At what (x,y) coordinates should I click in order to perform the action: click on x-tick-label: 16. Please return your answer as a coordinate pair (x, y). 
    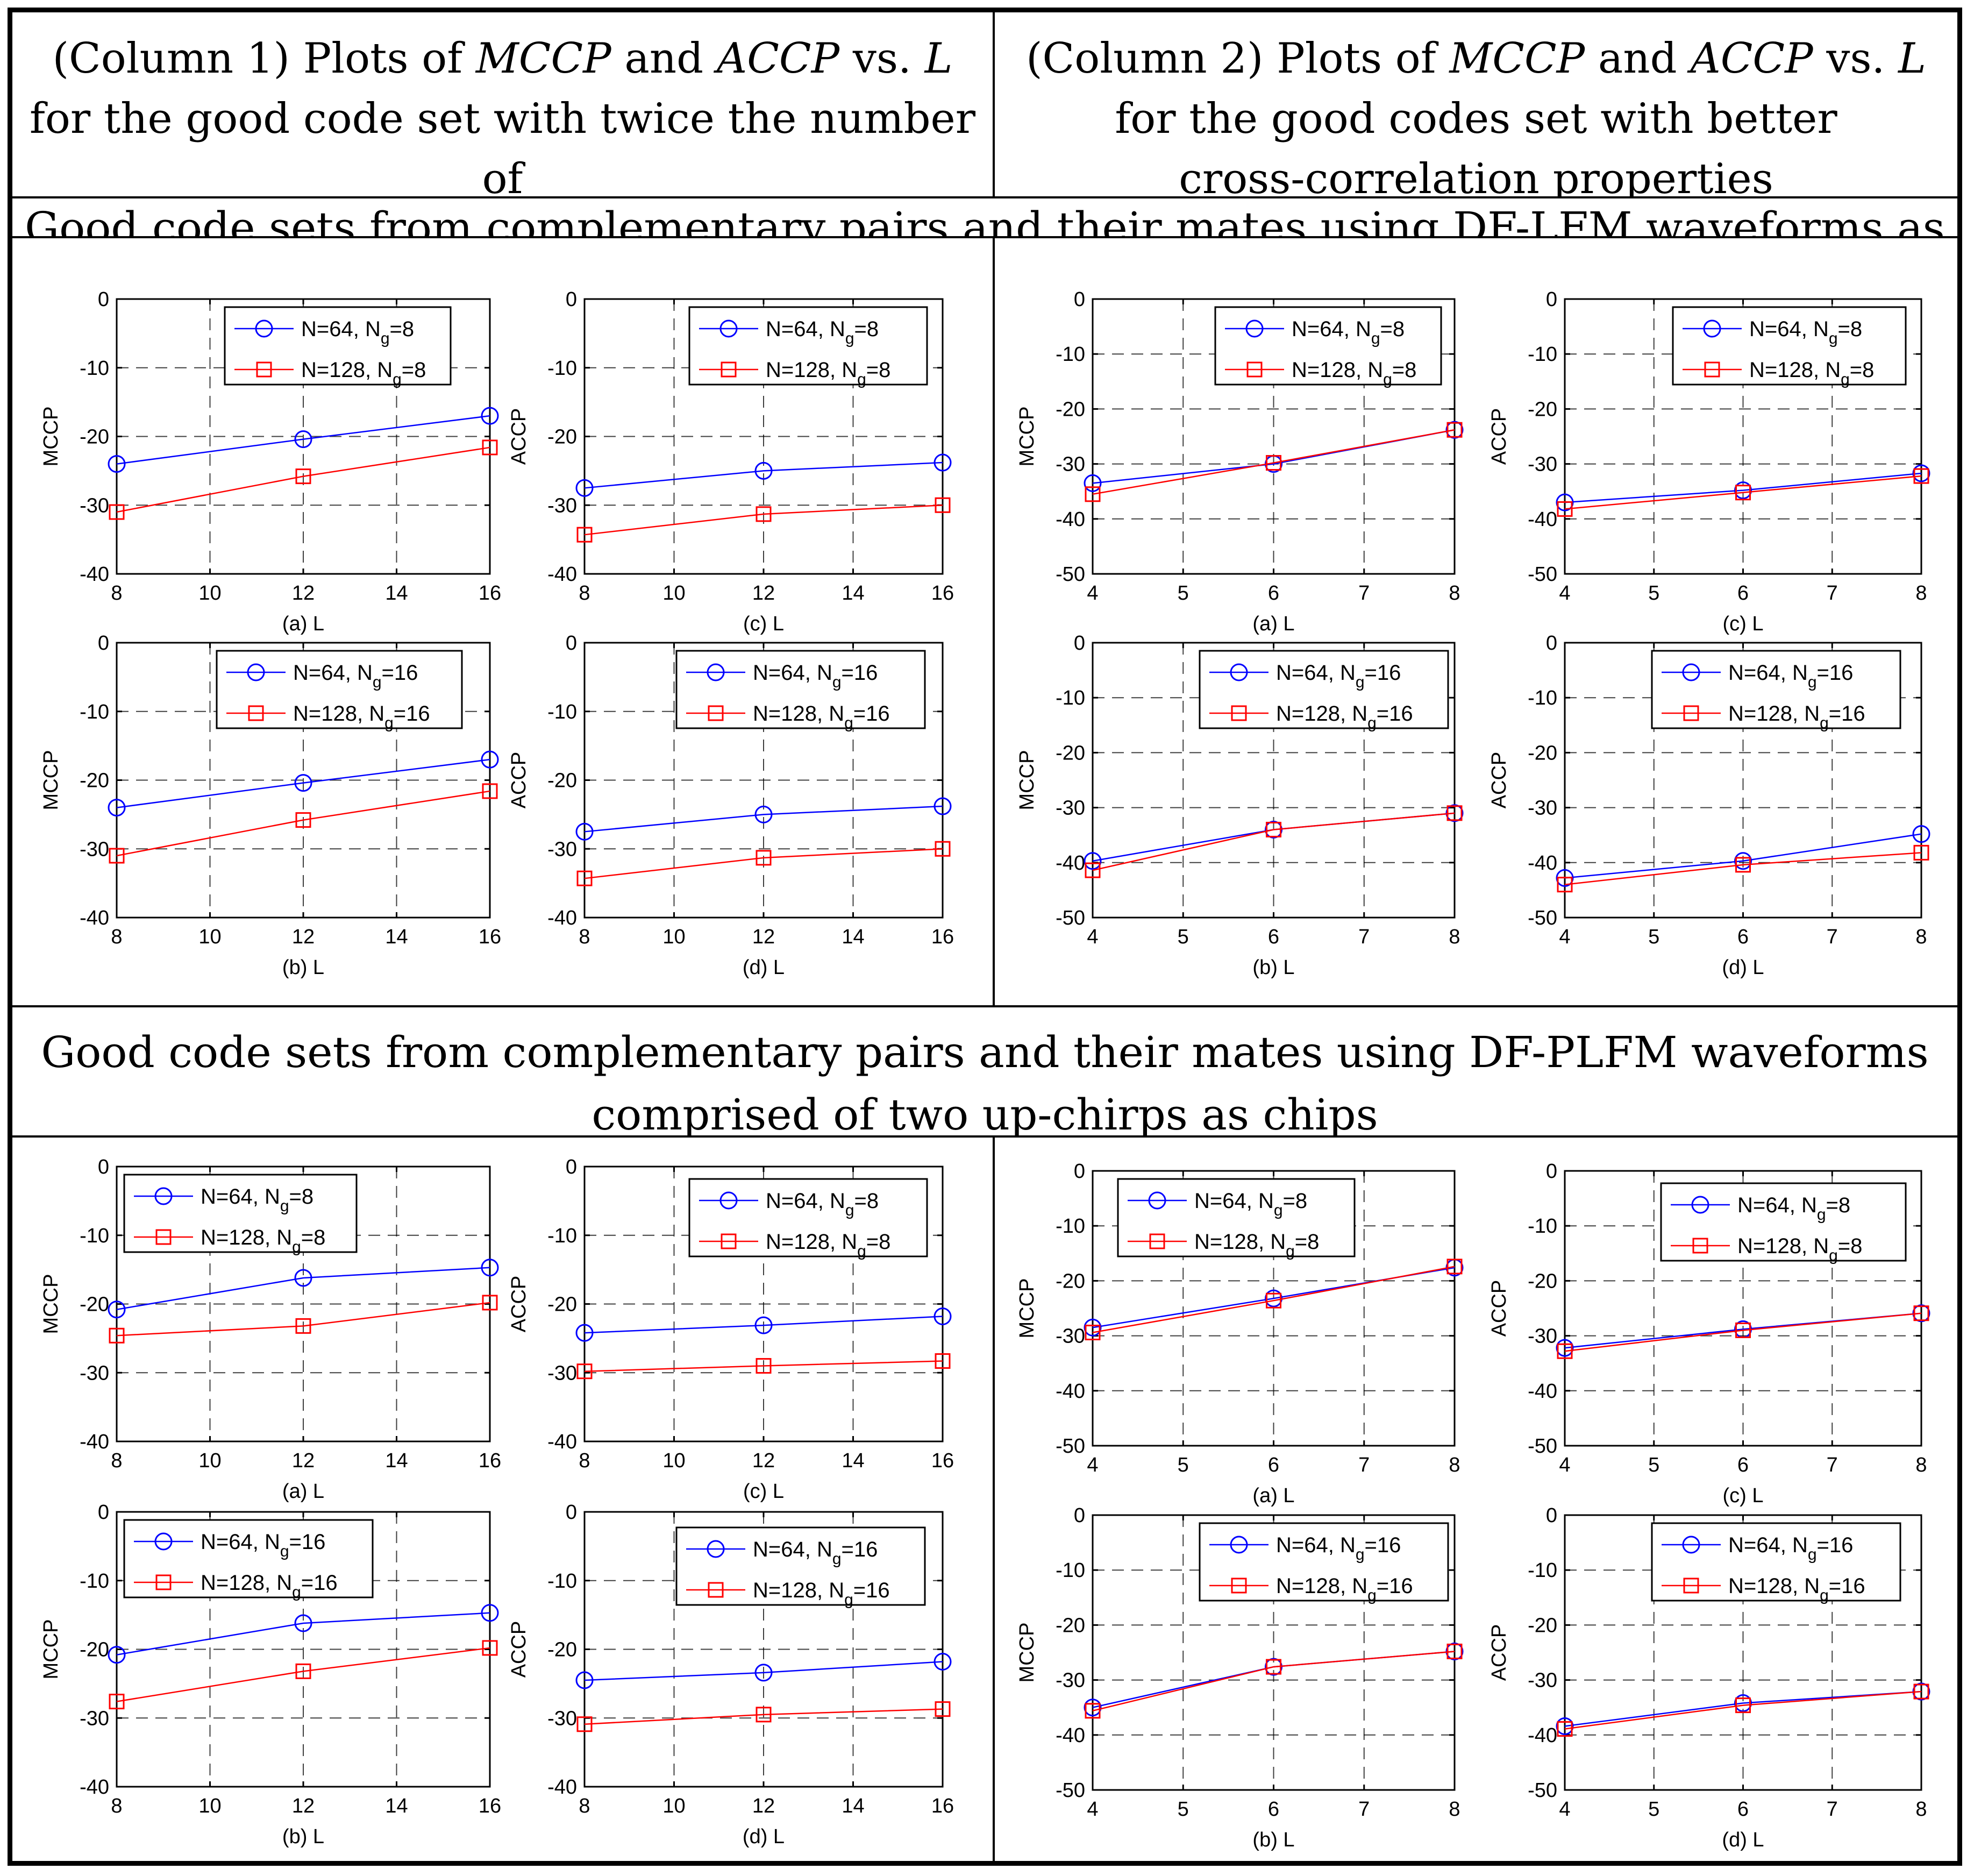
    Looking at the image, I should click on (943, 593).